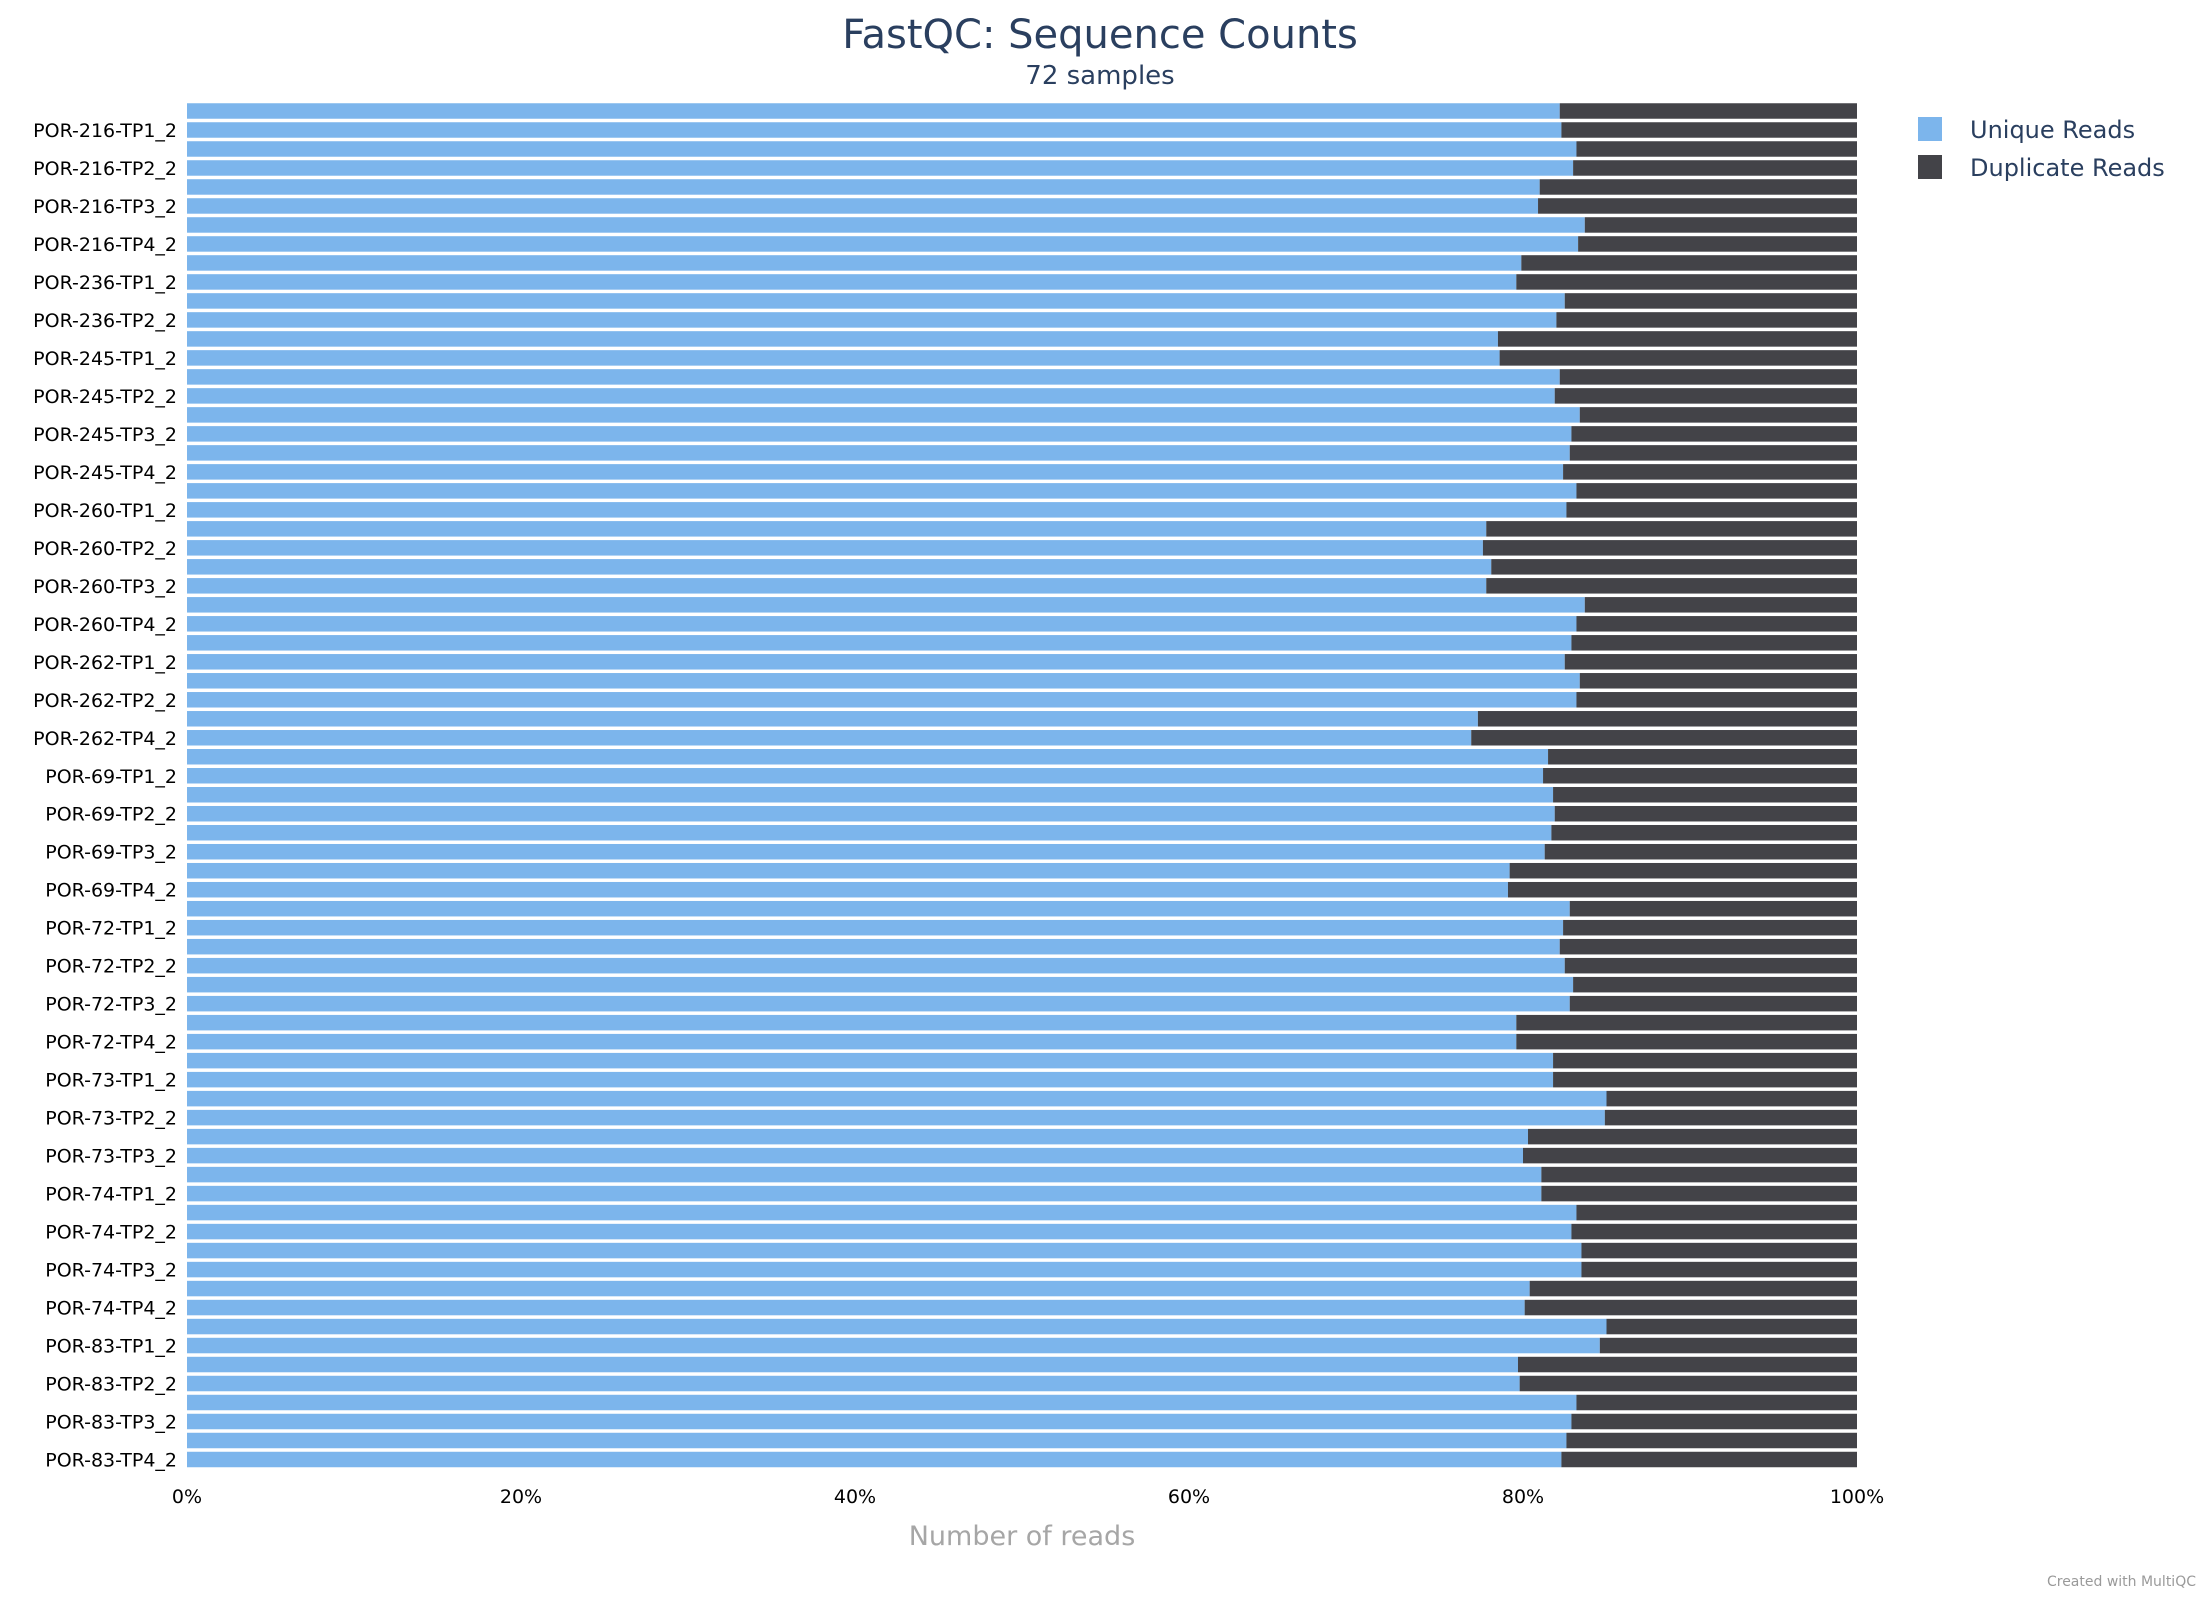 The height and width of the screenshot is (1600, 2200). I want to click on legend-item-label: Unique Reads, so click(2052, 130).